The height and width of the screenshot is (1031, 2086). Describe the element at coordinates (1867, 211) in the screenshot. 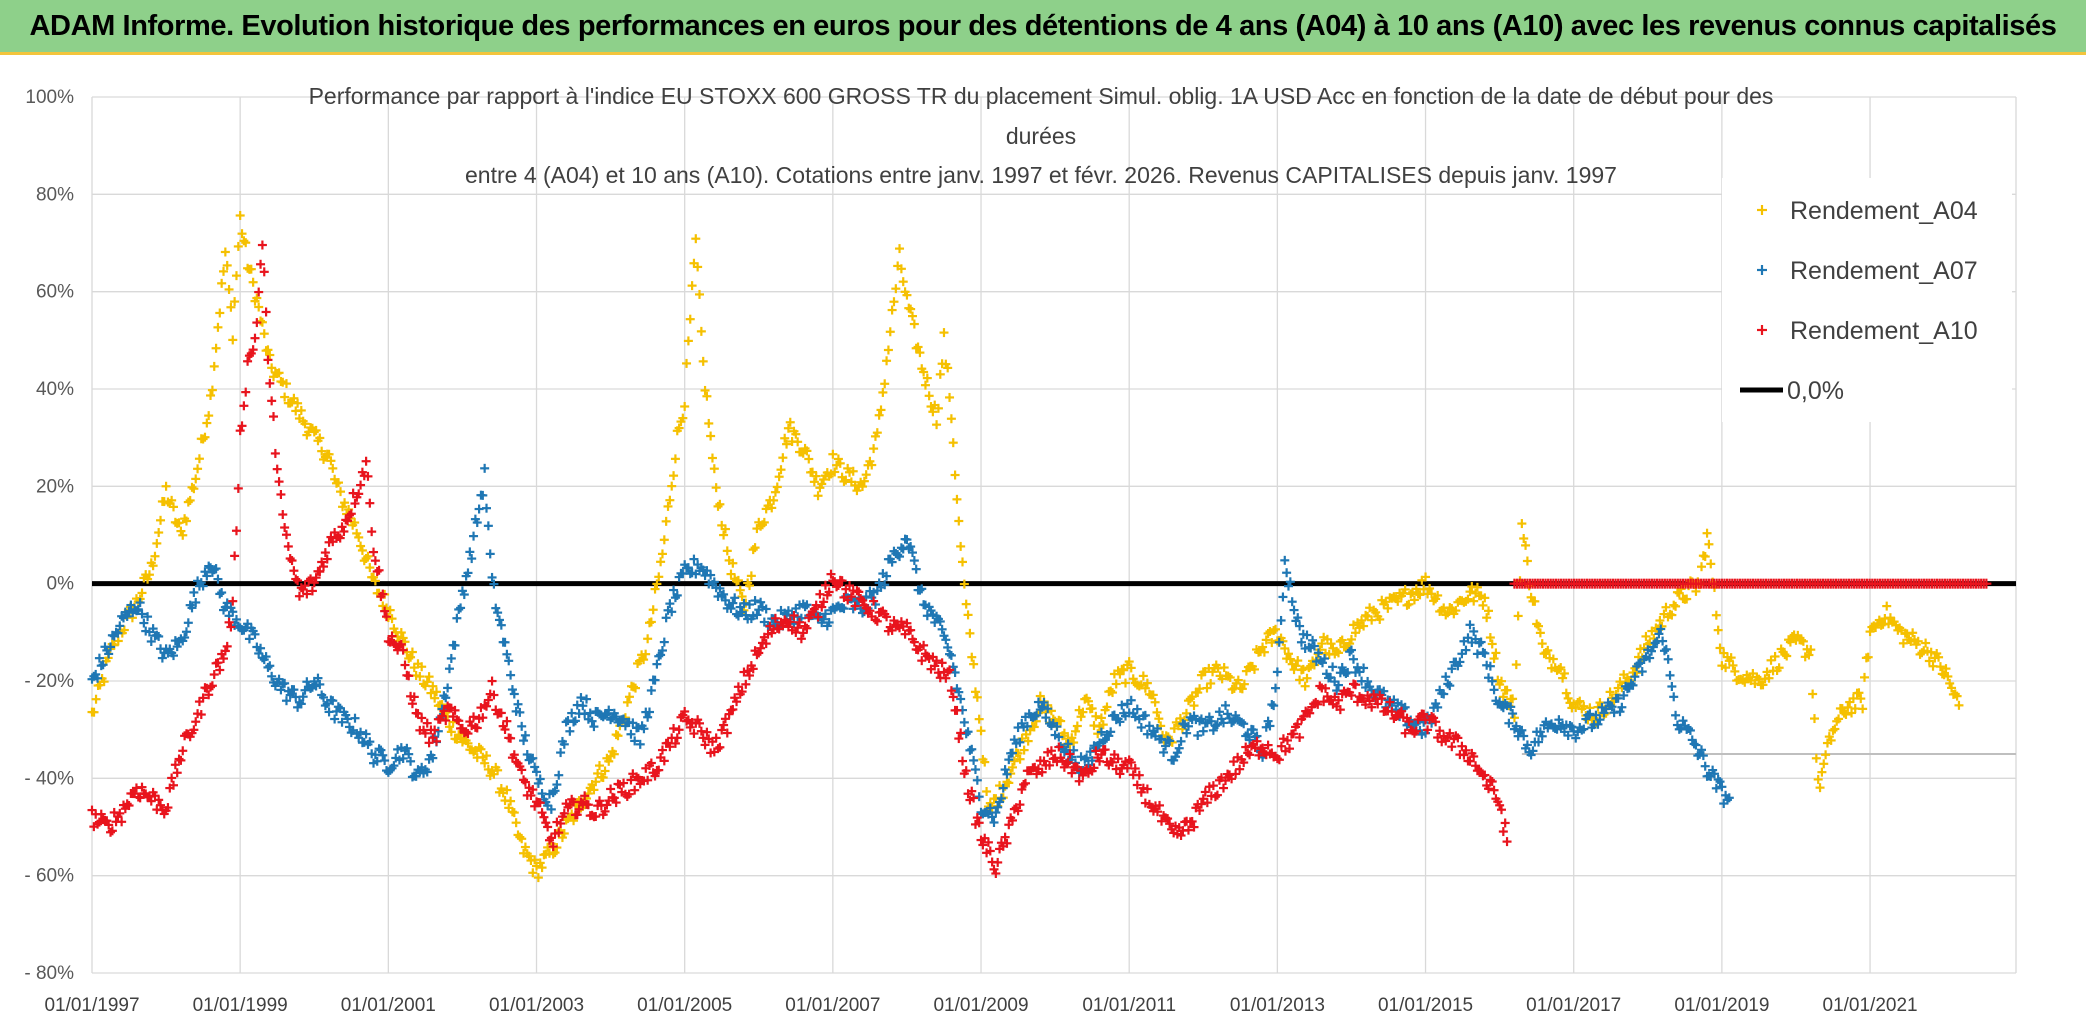

I see `legend-item: Rendement_A04` at that location.